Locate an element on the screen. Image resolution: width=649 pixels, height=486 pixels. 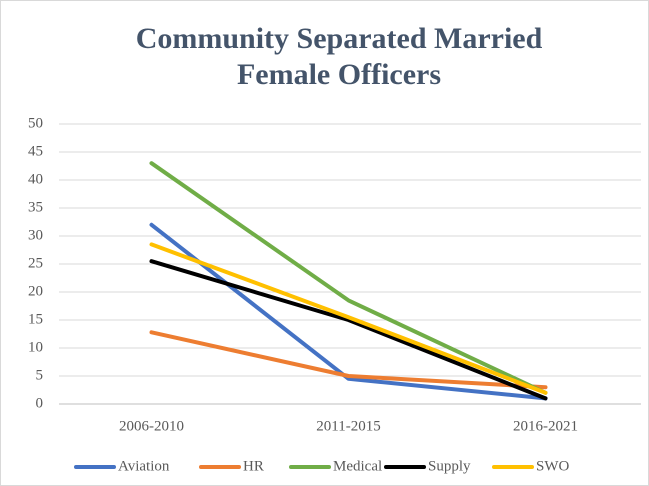
x-tick-label: 2006-2010 is located at coordinates (151, 426).